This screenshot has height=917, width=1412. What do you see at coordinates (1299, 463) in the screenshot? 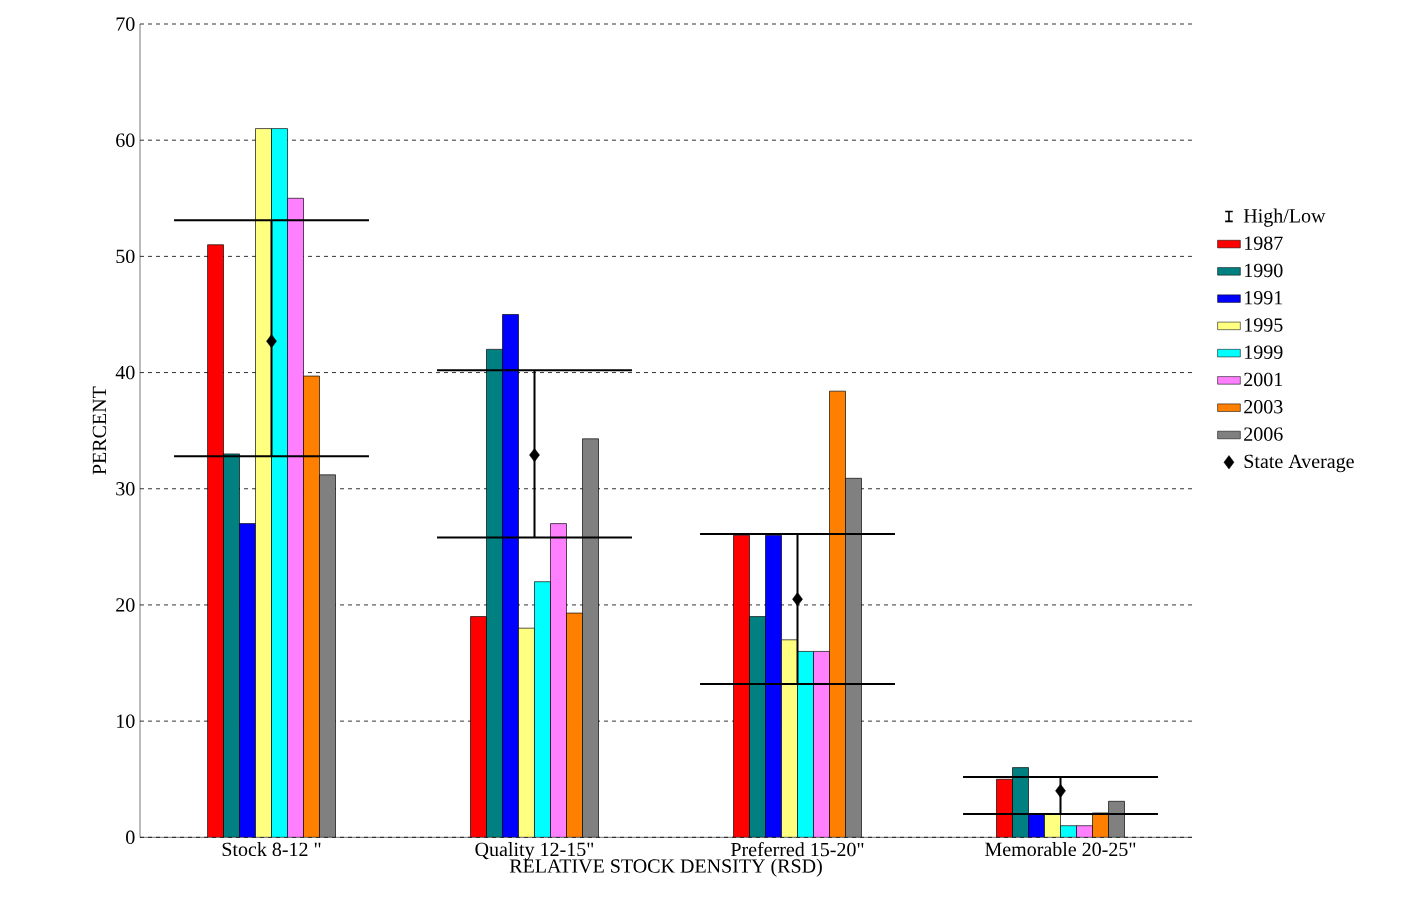
I see `legend-label: State Average` at bounding box center [1299, 463].